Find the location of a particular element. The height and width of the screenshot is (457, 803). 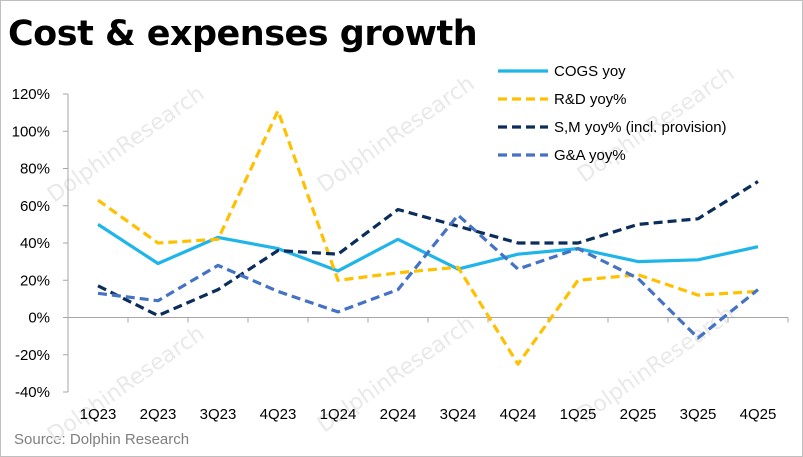

x-tick-label: 1Q25 is located at coordinates (578, 414).